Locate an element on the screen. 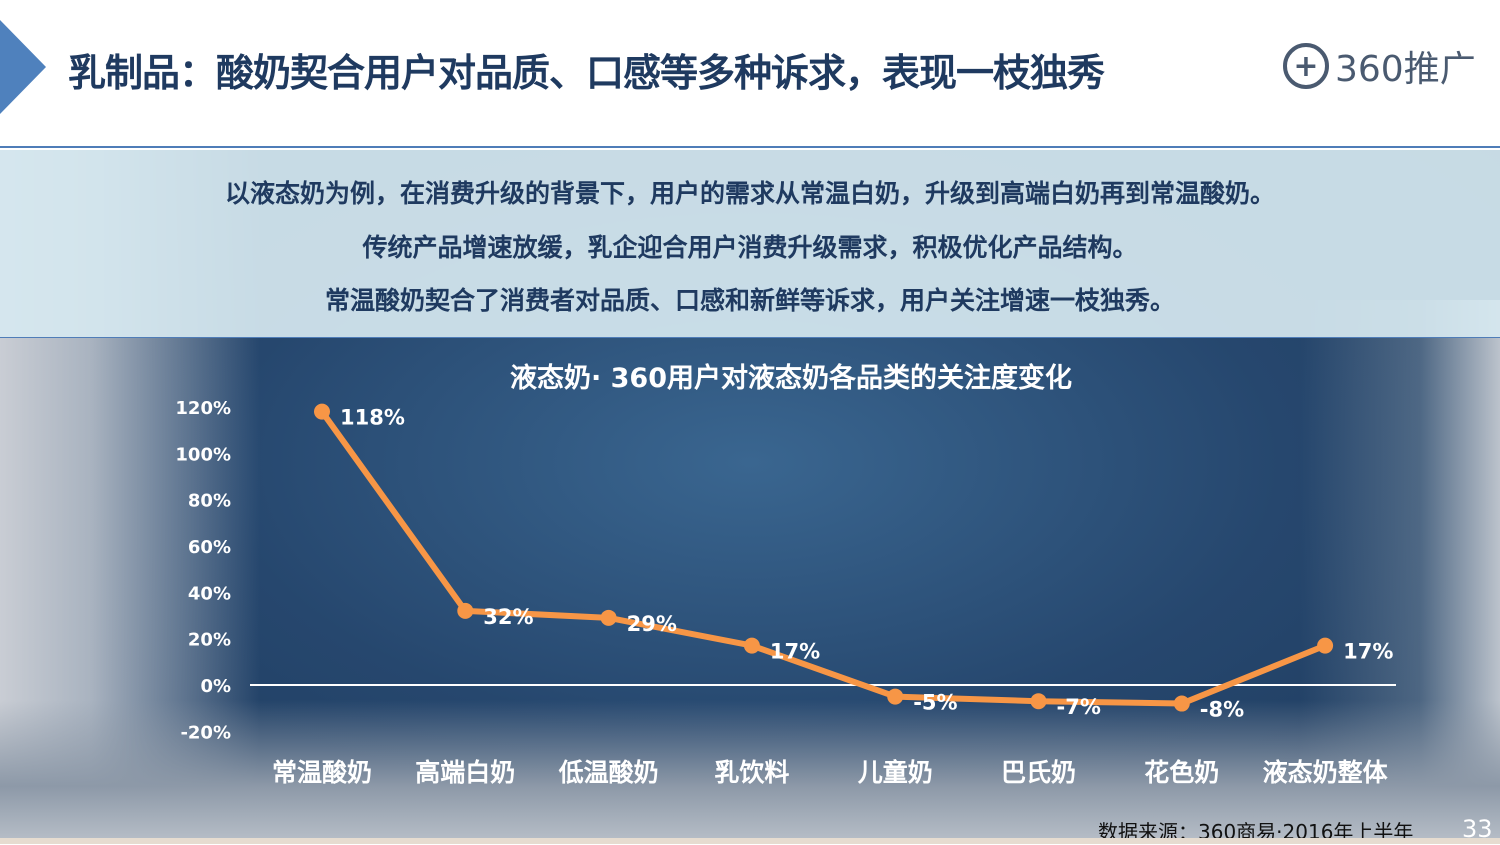 The height and width of the screenshot is (845, 1500). data-label: 29% is located at coordinates (652, 624).